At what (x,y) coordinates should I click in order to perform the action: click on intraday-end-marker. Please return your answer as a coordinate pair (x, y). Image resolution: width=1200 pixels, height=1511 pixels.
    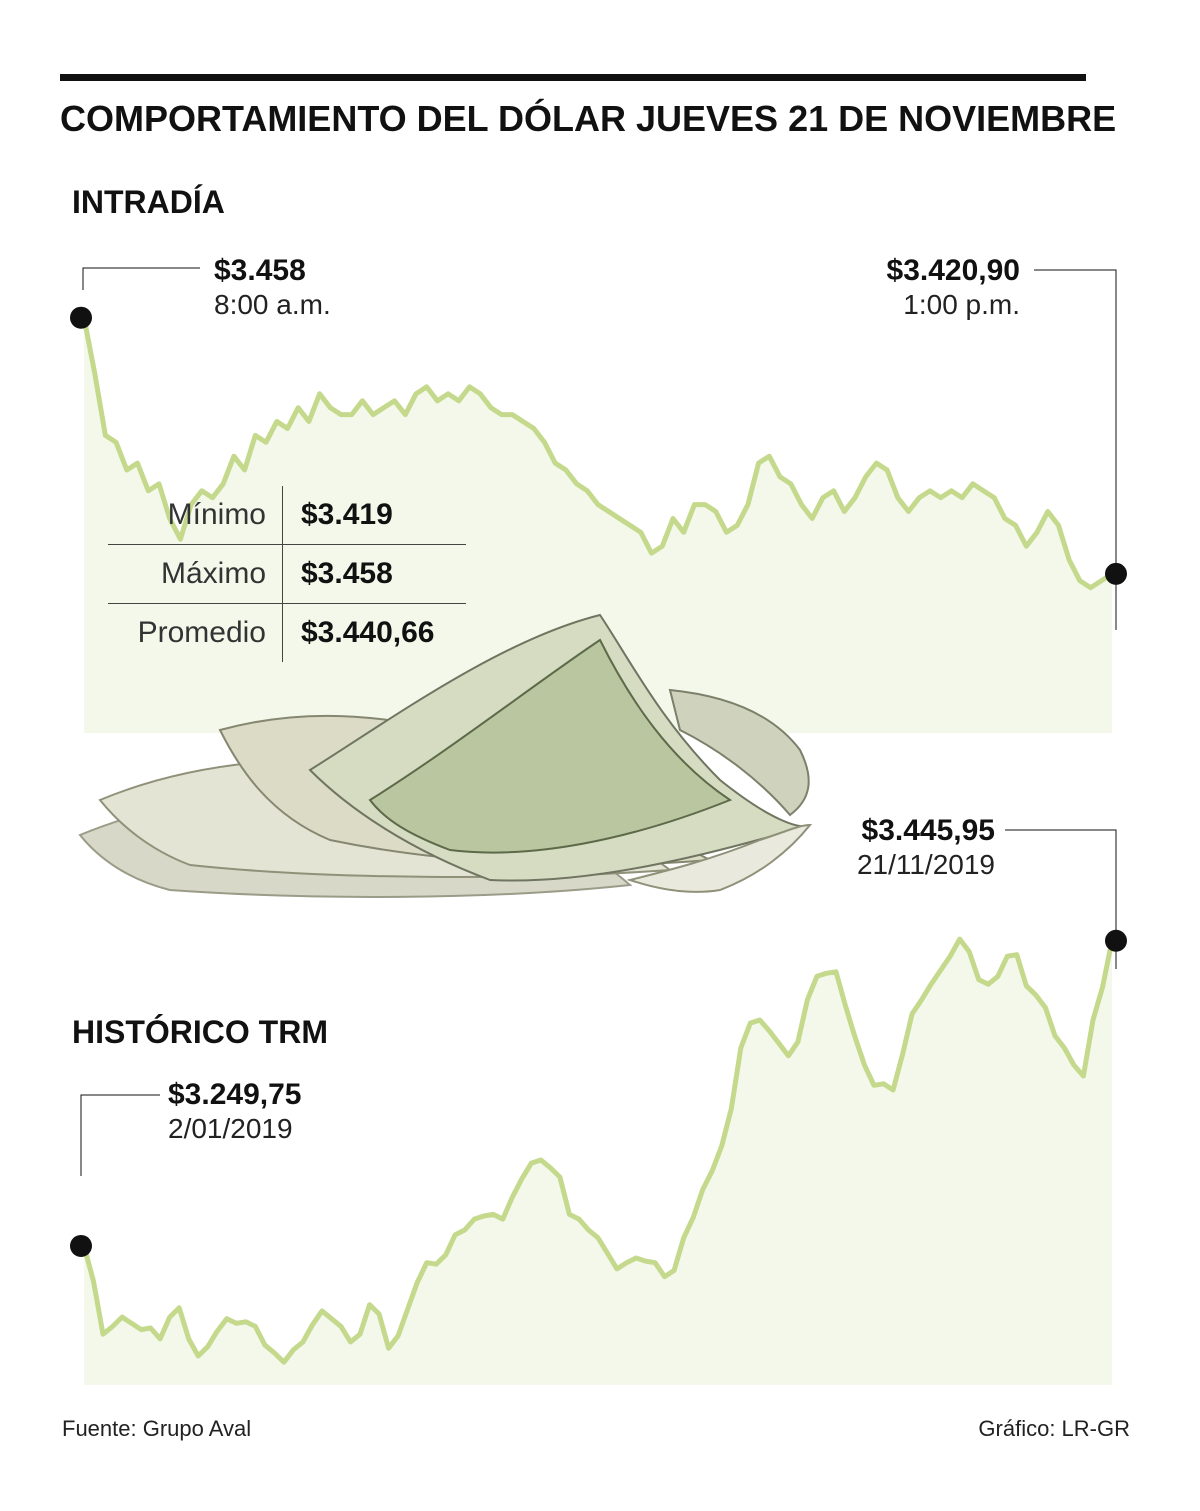
    Looking at the image, I should click on (1116, 573).